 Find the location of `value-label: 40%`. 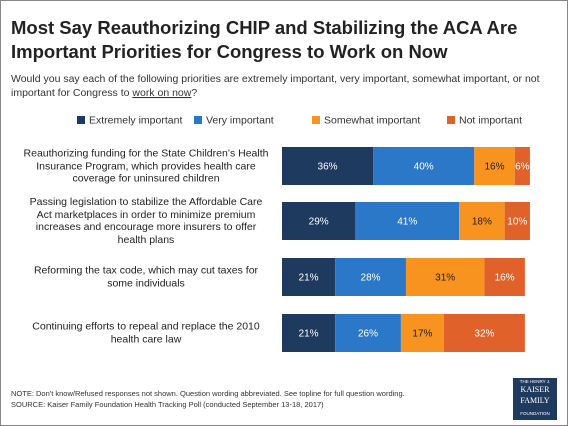

value-label: 40% is located at coordinates (424, 167).